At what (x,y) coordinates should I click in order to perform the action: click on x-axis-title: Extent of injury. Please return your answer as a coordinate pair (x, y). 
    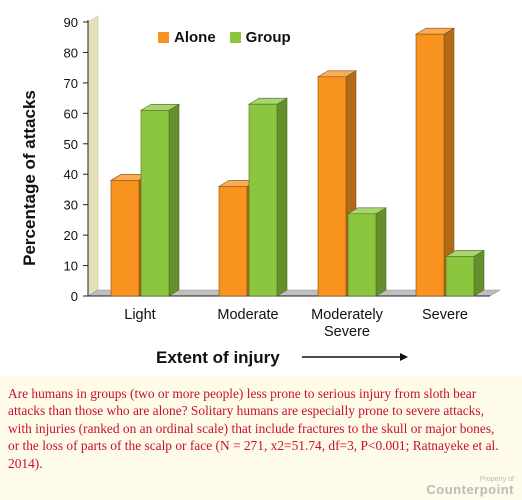
    Looking at the image, I should click on (218, 357).